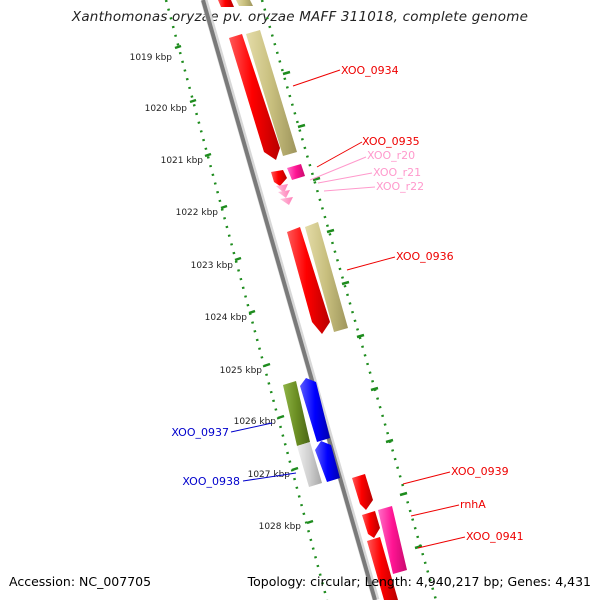 The height and width of the screenshot is (600, 600). What do you see at coordinates (400, 186) in the screenshot?
I see `rna-label-XOO_r22: XOO_r22` at bounding box center [400, 186].